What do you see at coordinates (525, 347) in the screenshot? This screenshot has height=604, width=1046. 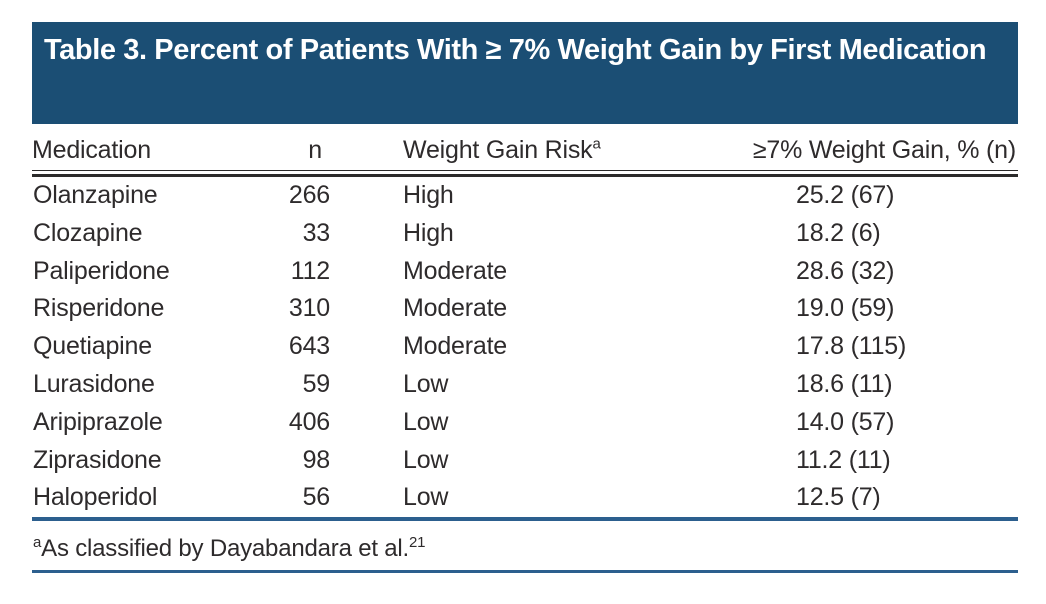 I see `table-row: Quetiapine 643 Moderate 17.8 (115)` at bounding box center [525, 347].